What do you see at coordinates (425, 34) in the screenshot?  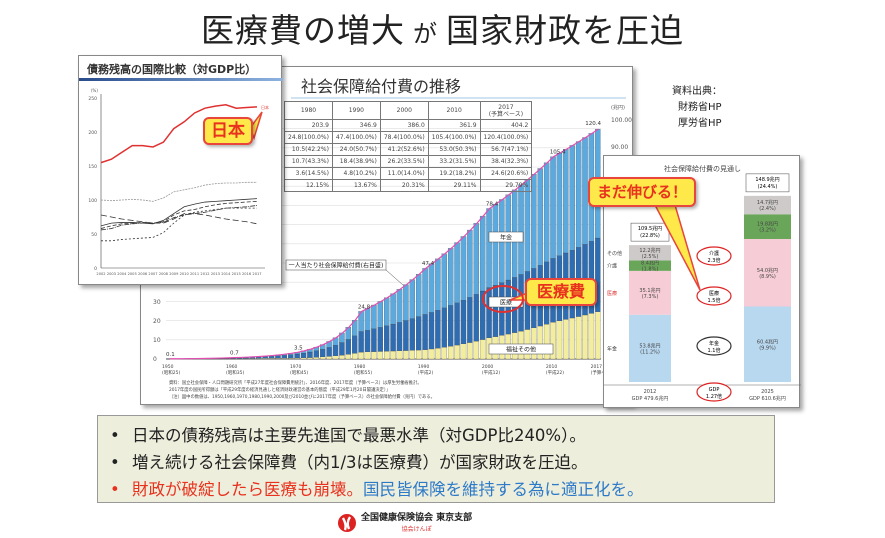 I see `title-part2: が` at bounding box center [425, 34].